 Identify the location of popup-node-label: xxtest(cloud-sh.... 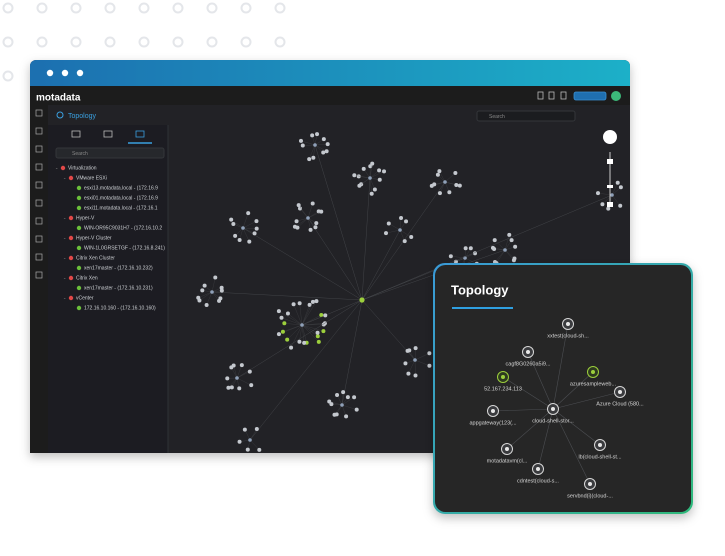
(568, 336).